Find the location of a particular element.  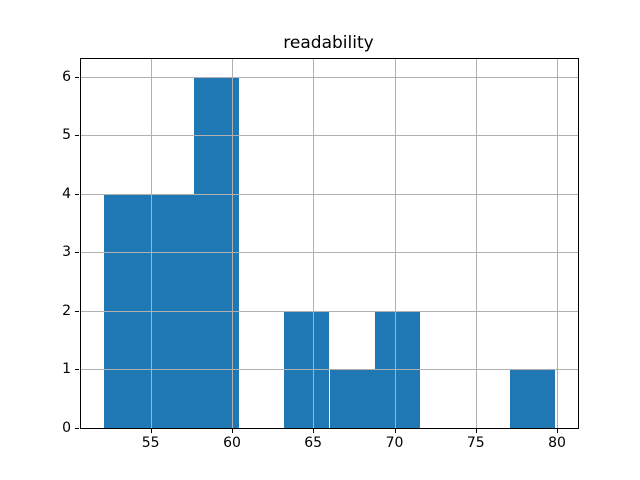

y-tick-label: 4 is located at coordinates (66, 193).